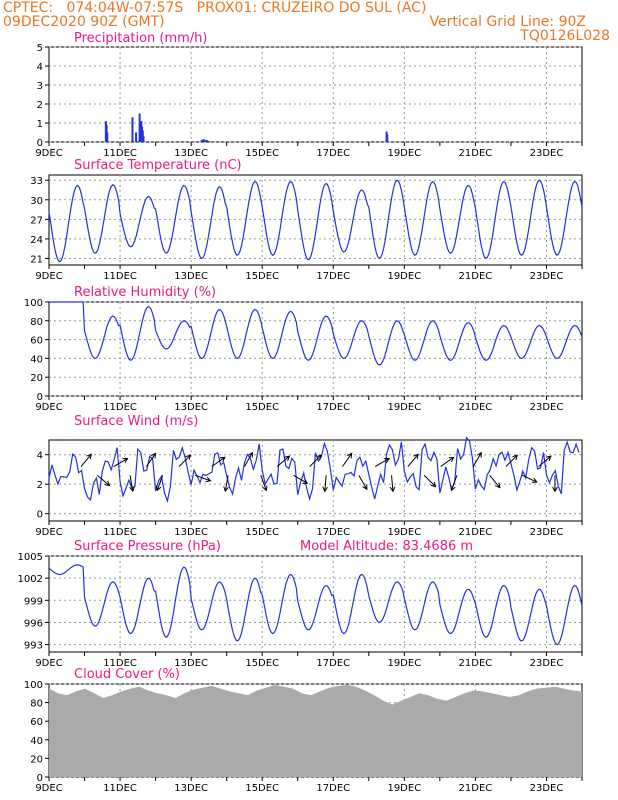 This screenshot has width=618, height=800. What do you see at coordinates (147, 546) in the screenshot?
I see `panel-title: Surface Pressure (hPa)` at bounding box center [147, 546].